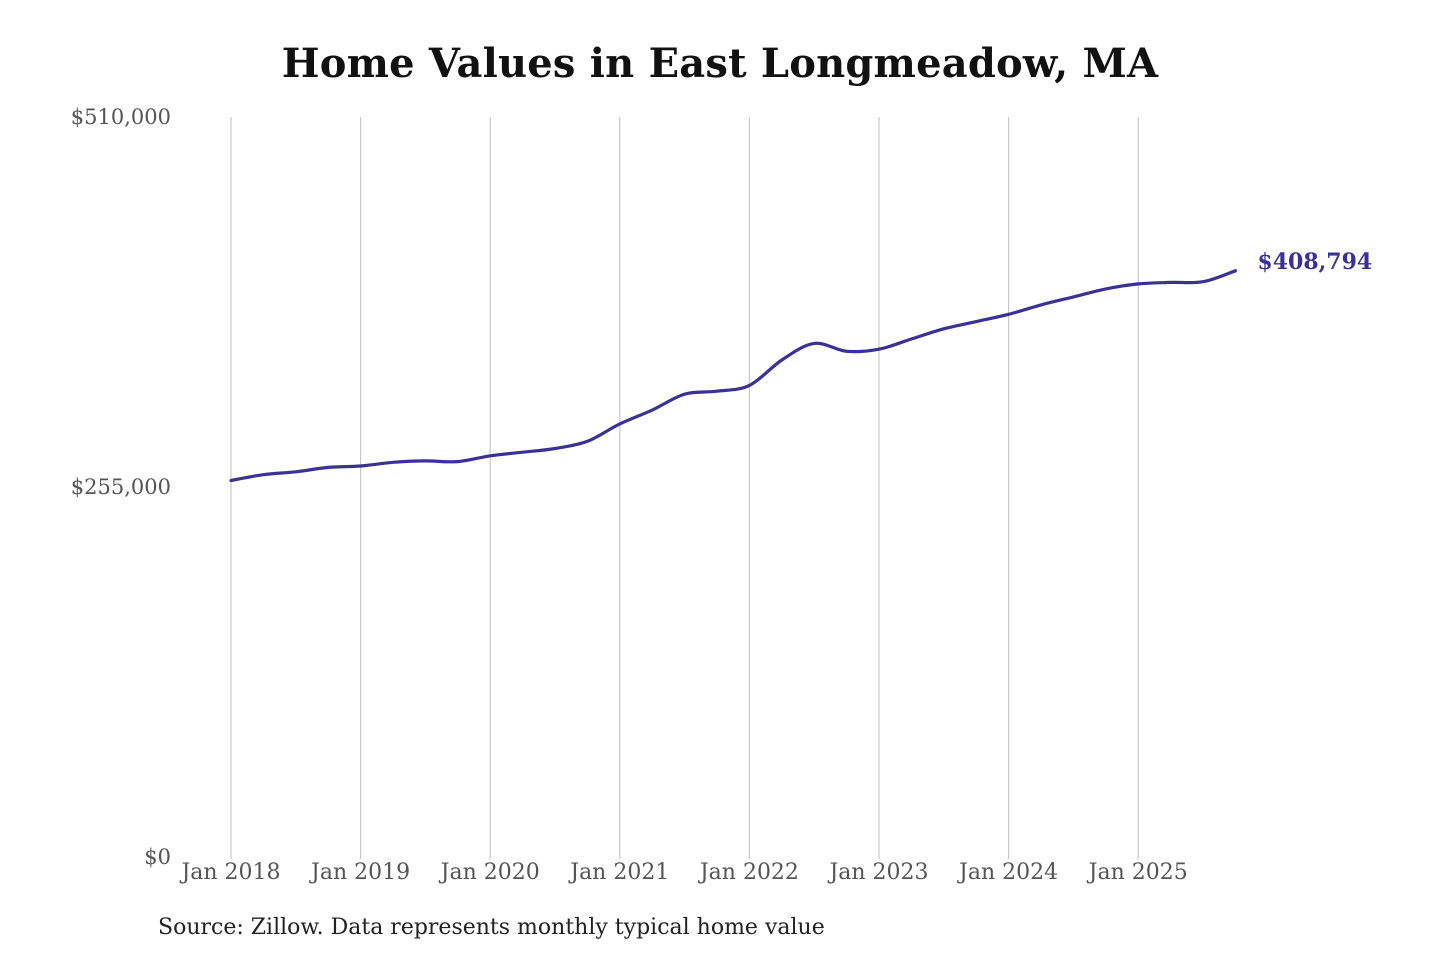  What do you see at coordinates (748, 872) in the screenshot?
I see `x-tick-label: Jan 2022` at bounding box center [748, 872].